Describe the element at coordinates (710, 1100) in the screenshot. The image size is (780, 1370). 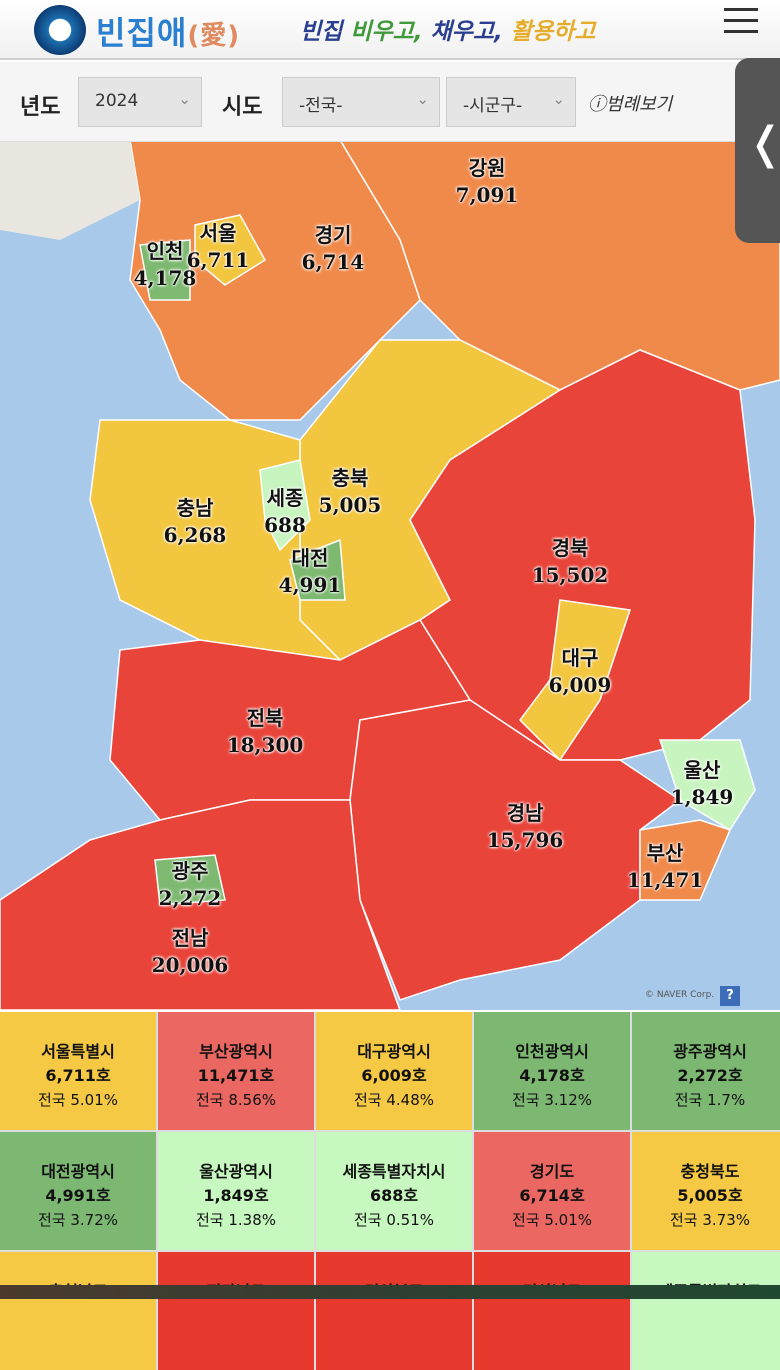
I see `cell-pct: 전국 1.7%` at that location.